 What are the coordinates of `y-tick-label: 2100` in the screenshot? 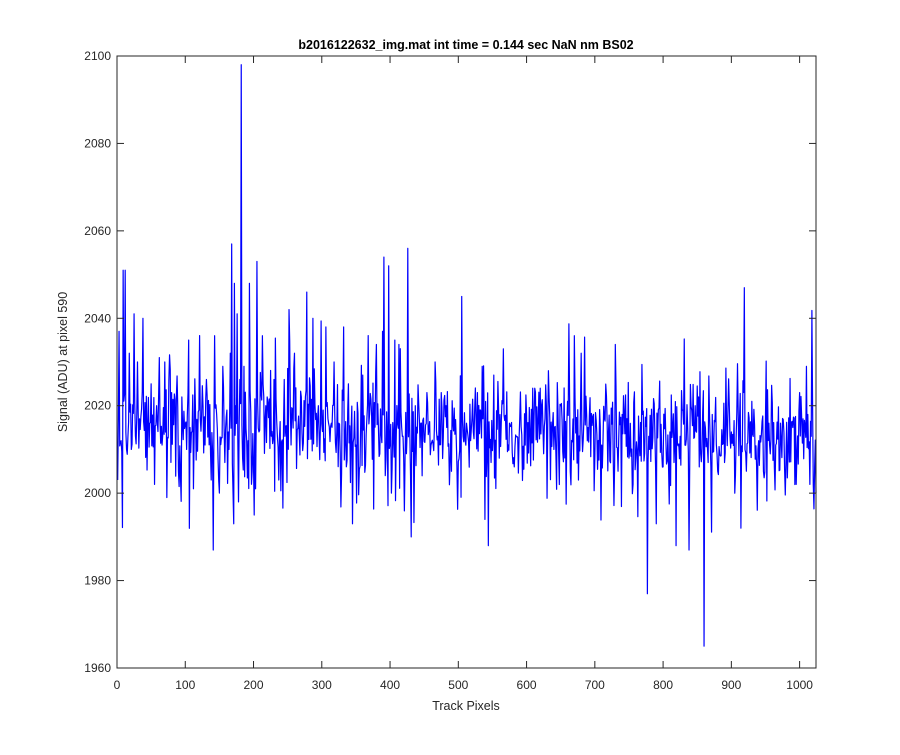 It's located at (97, 56).